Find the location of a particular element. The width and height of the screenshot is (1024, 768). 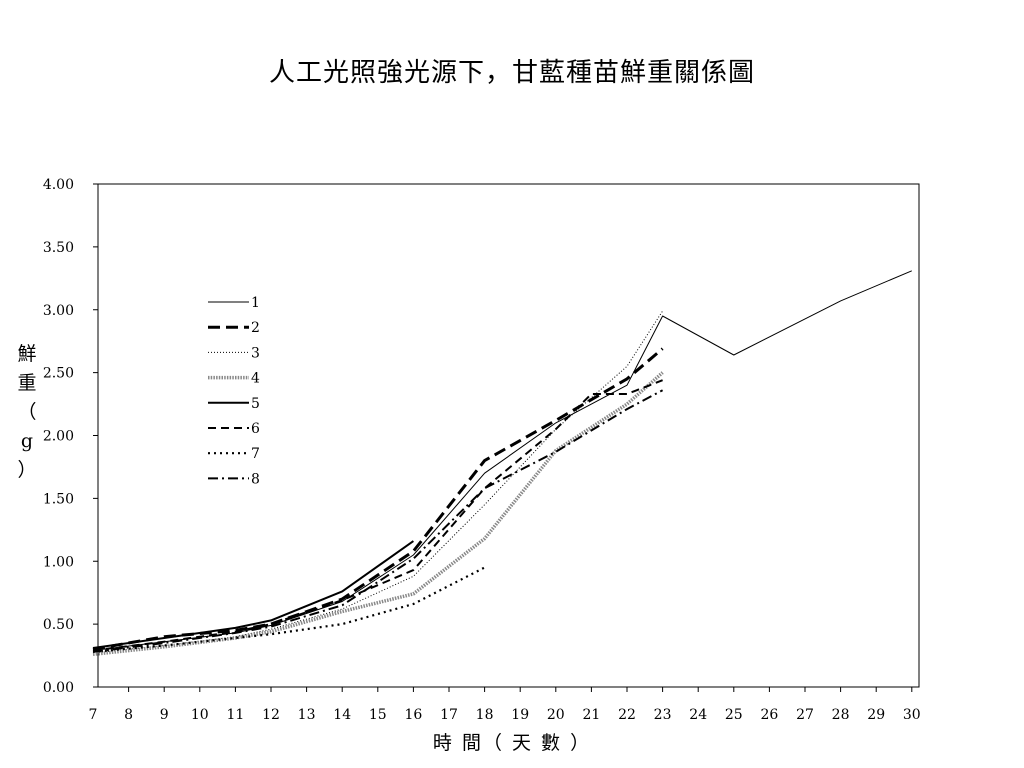

x-tick-label: 20 is located at coordinates (556, 715).